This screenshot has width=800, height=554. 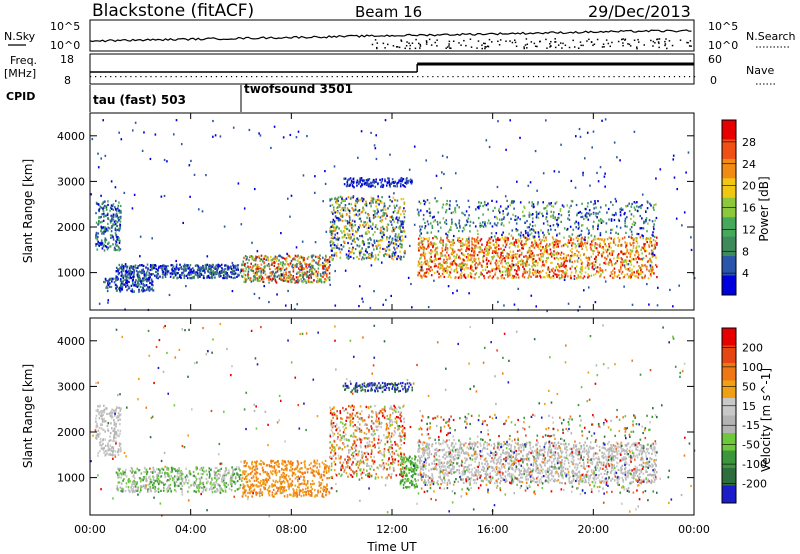 I want to click on y-tick-label: 2000, so click(x=71, y=227).